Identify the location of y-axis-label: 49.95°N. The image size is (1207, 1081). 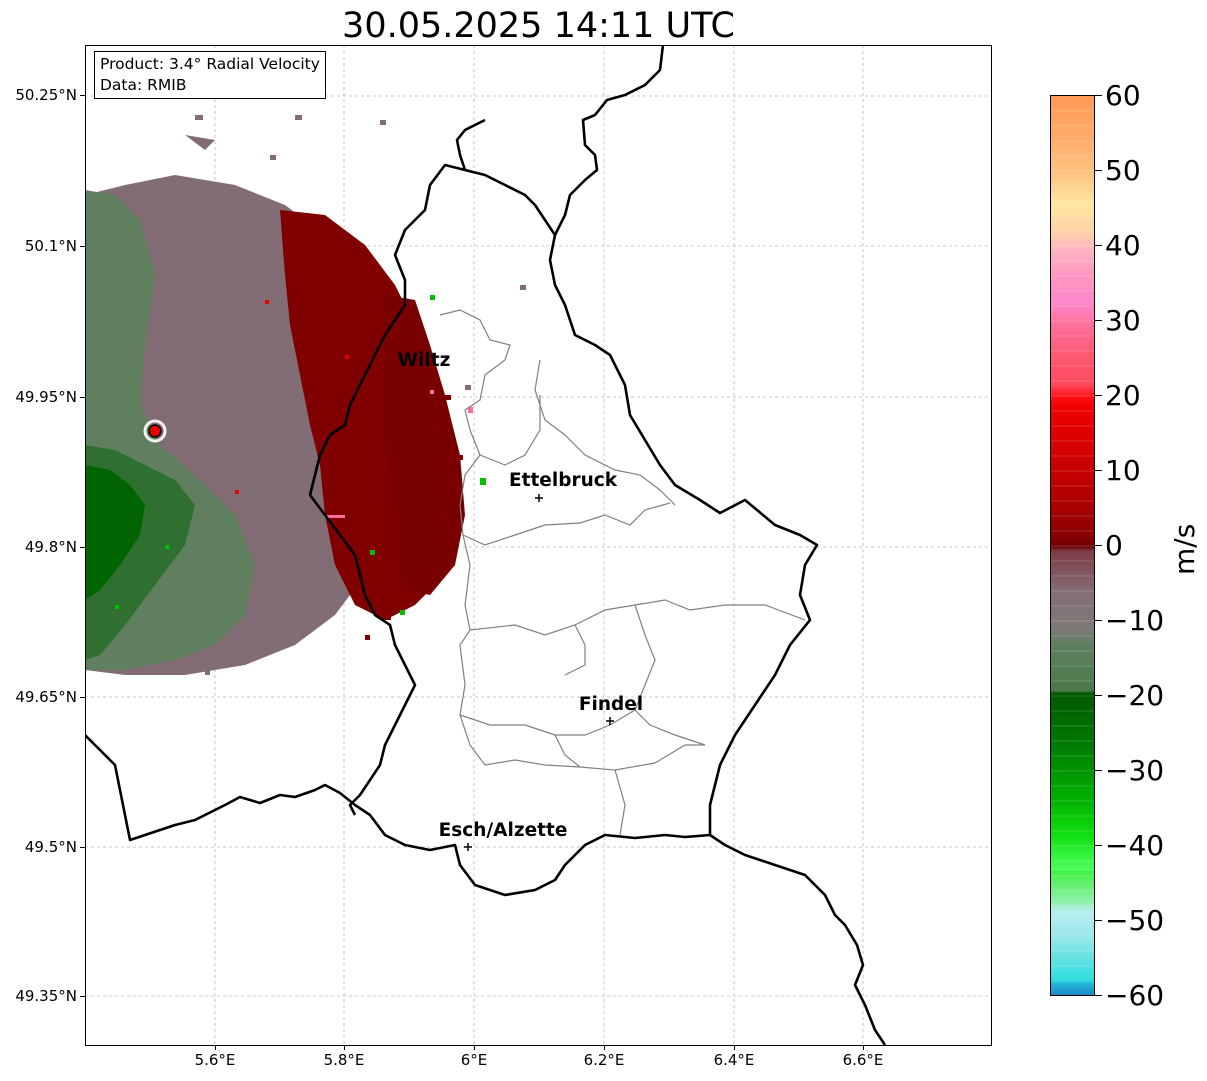
(46, 397).